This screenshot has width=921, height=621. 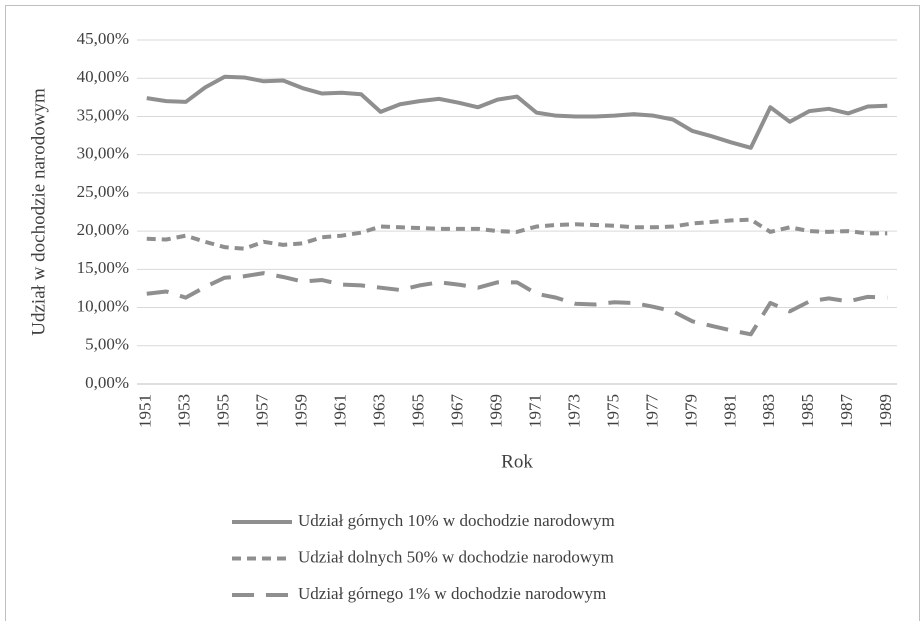 I want to click on x-tick-label: 1987, so click(x=846, y=411).